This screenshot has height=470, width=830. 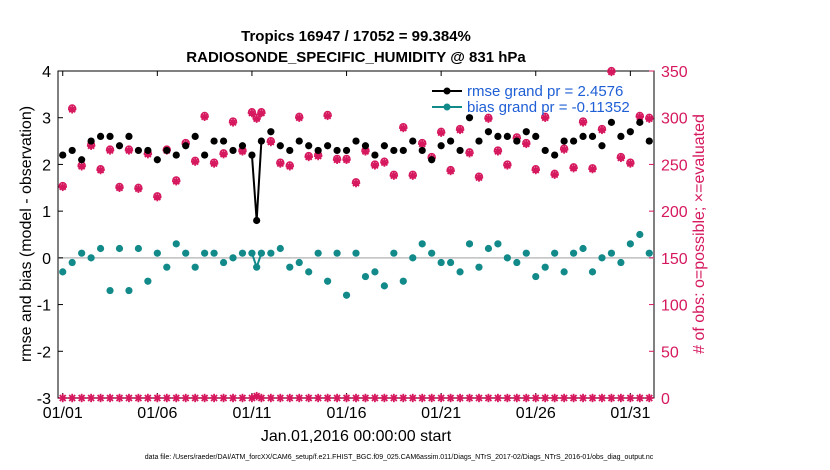 What do you see at coordinates (447, 107) in the screenshot?
I see `legend-bias-marker` at bounding box center [447, 107].